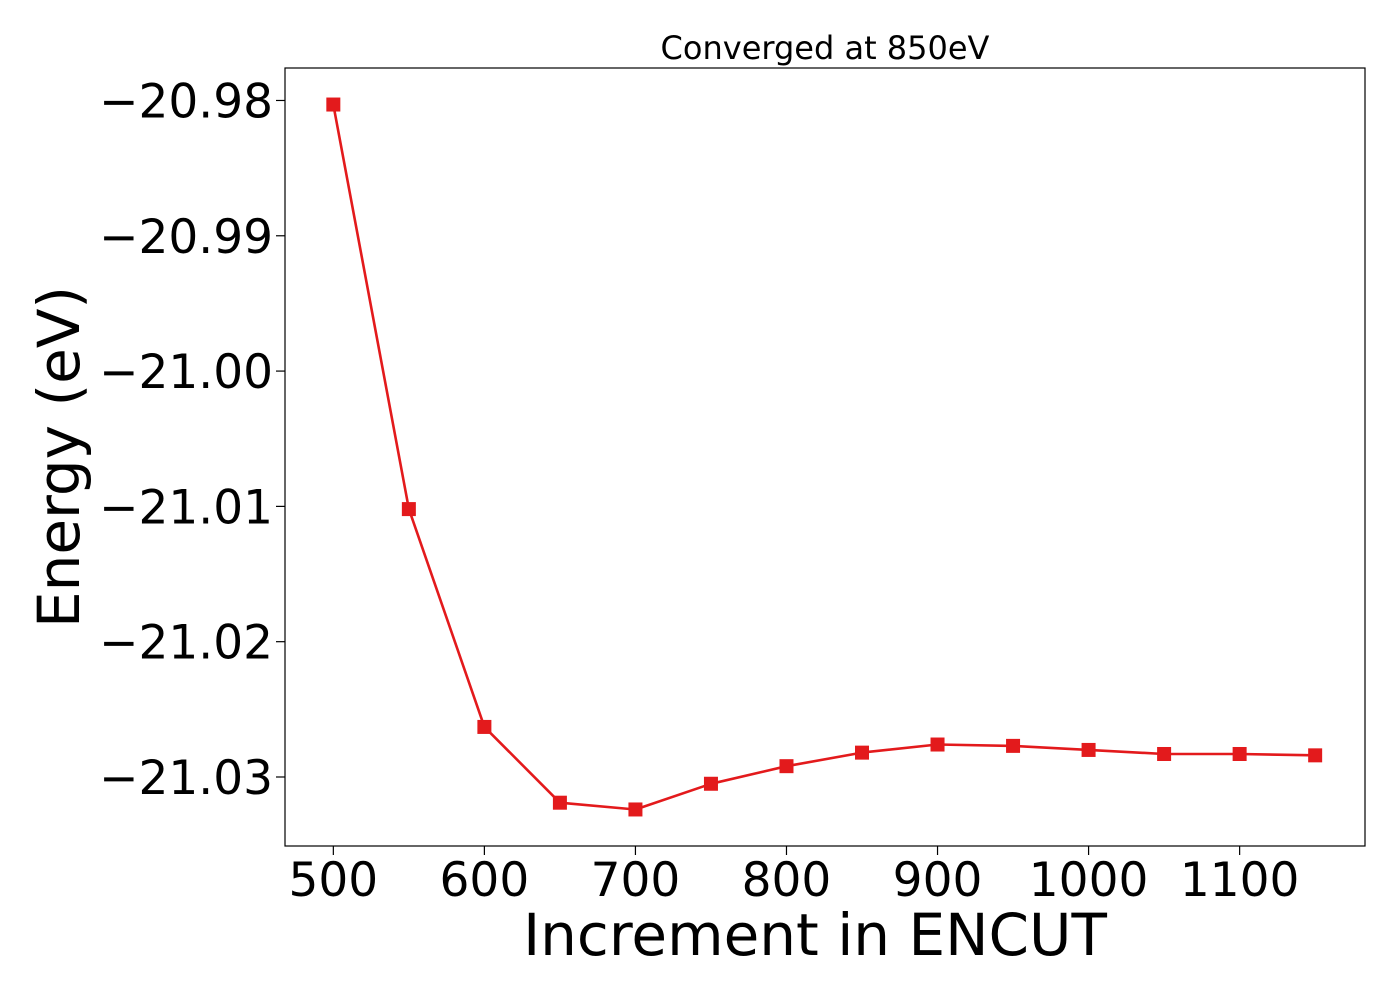 This screenshot has height=1000, width=1400. I want to click on x-axis-label: Increment in ENCUT, so click(815, 935).